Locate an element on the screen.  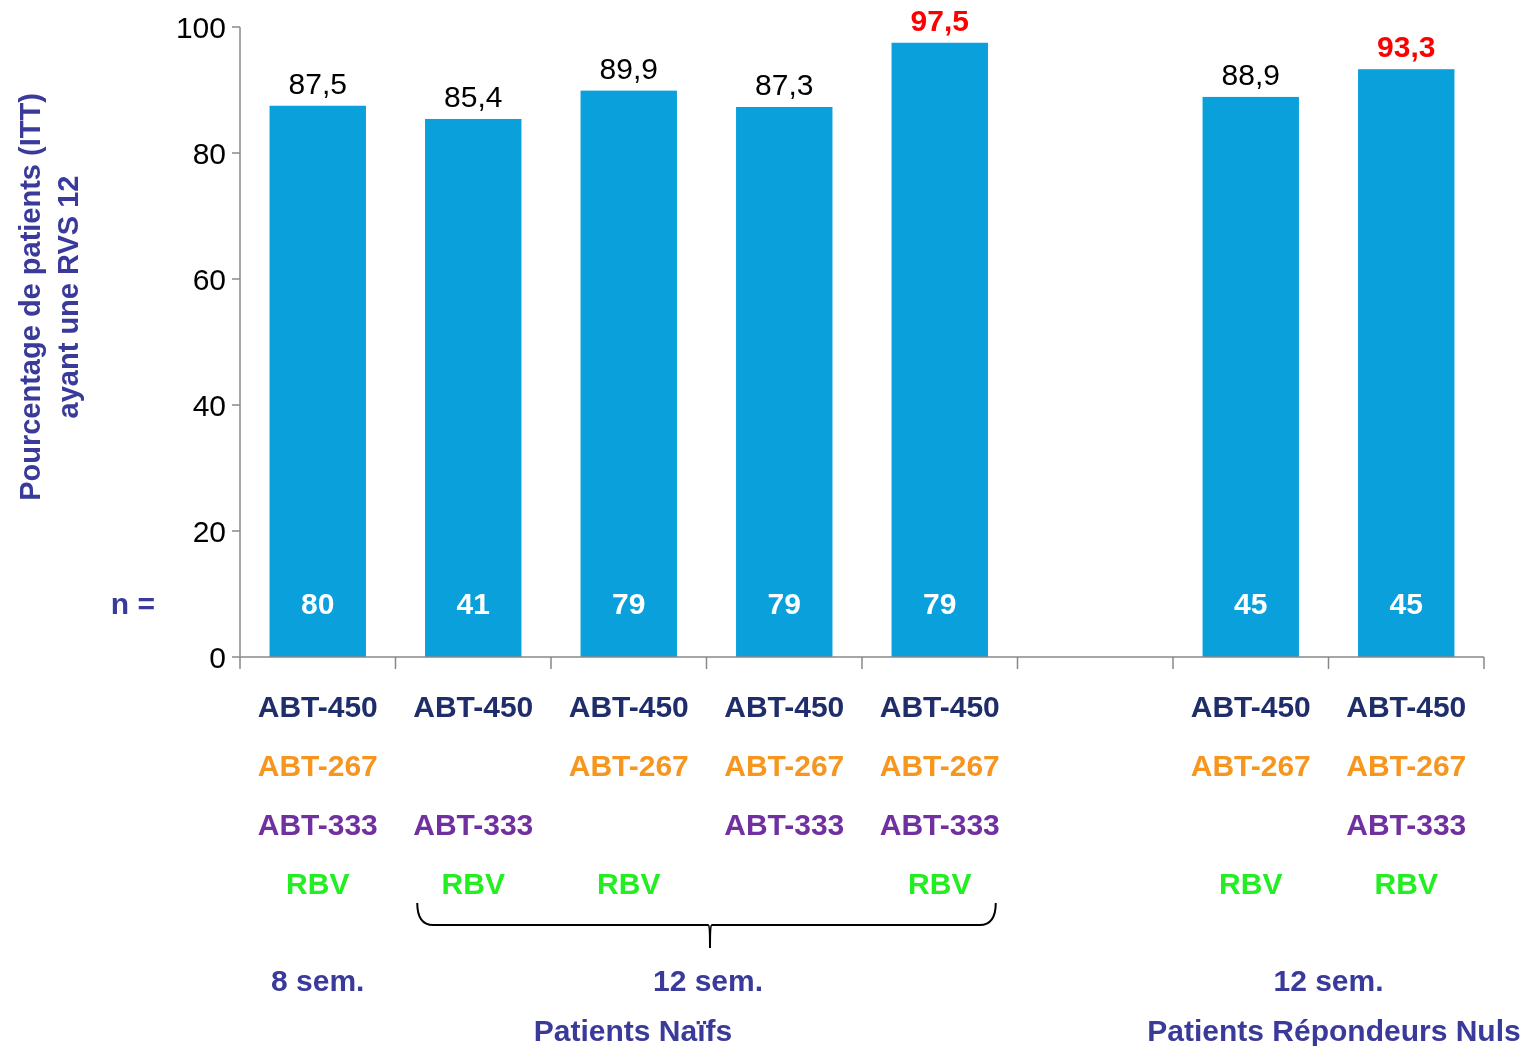
y-tick-label: 80 is located at coordinates (209, 153).